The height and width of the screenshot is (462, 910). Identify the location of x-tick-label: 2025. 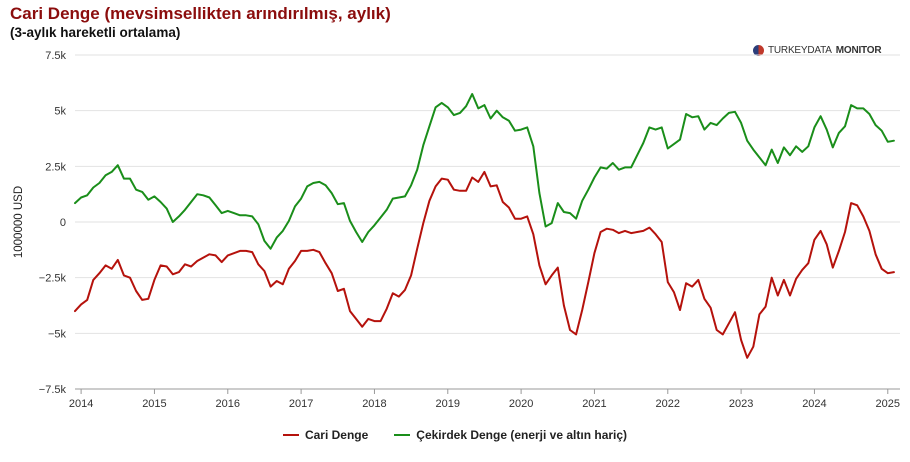
(888, 404).